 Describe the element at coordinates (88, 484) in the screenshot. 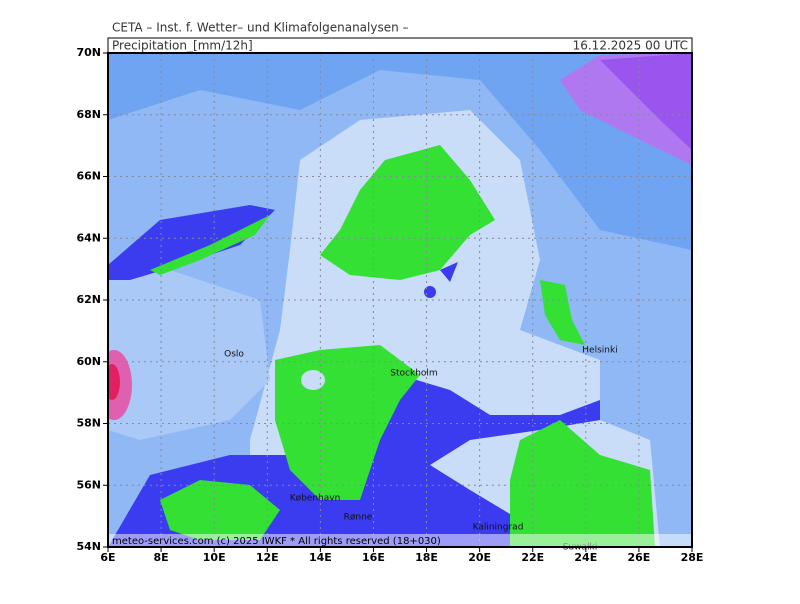

I see `lat-label: 56N` at that location.